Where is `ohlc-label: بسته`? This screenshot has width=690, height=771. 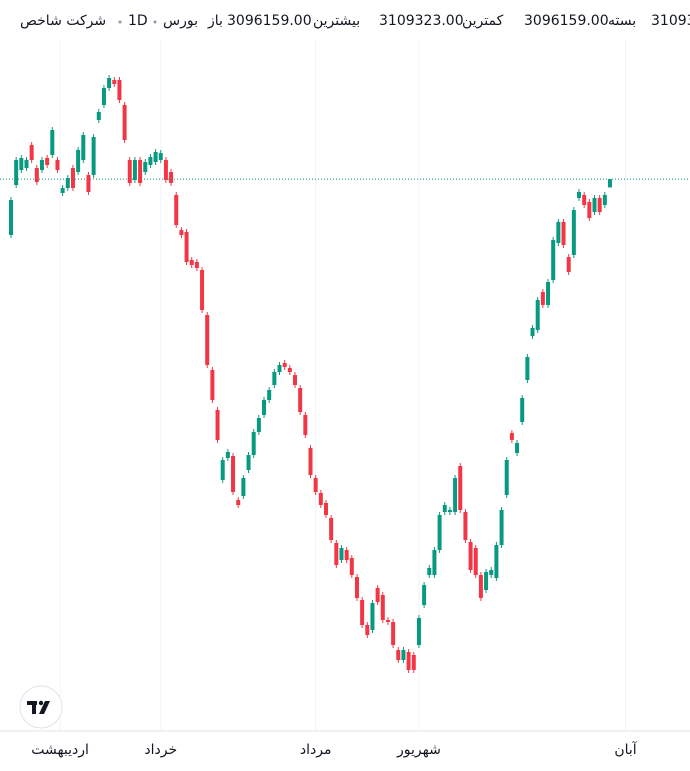 ohlc-label: بسته is located at coordinates (622, 21).